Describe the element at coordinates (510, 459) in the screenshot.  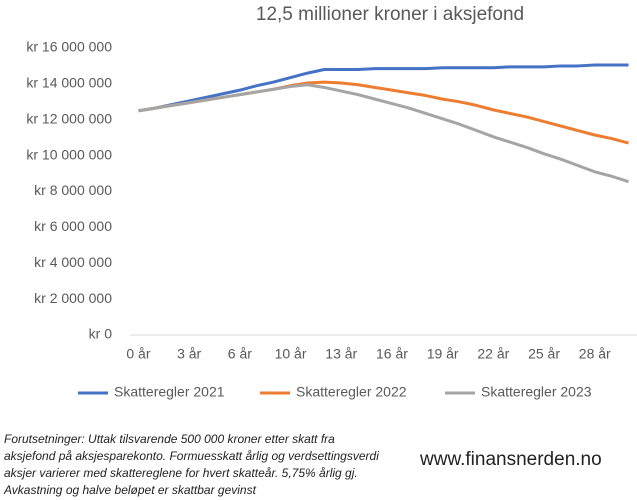
I see `source: www.finansnerden.no` at that location.